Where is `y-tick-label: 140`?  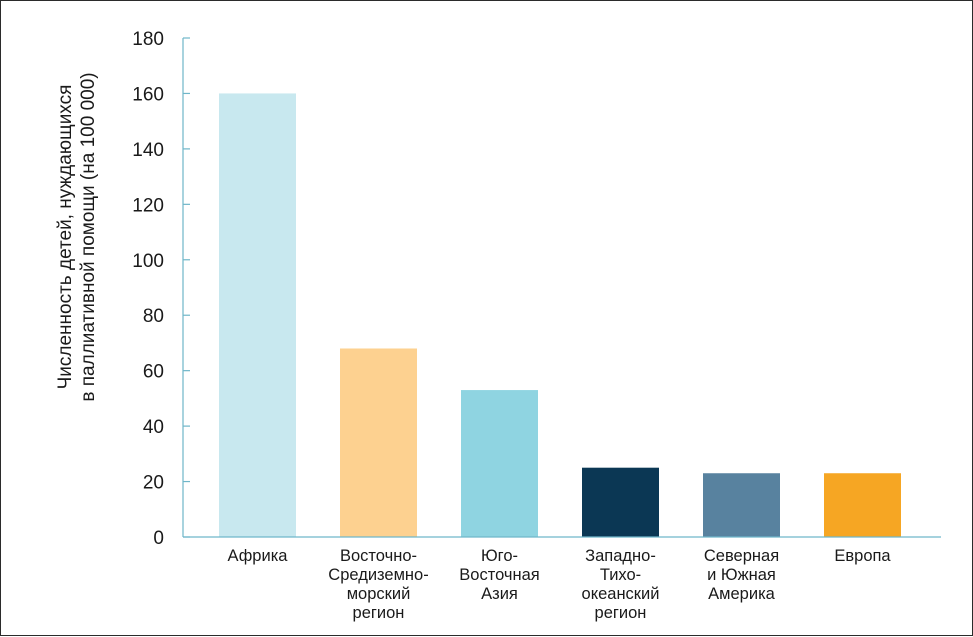
y-tick-label: 140 is located at coordinates (148, 150).